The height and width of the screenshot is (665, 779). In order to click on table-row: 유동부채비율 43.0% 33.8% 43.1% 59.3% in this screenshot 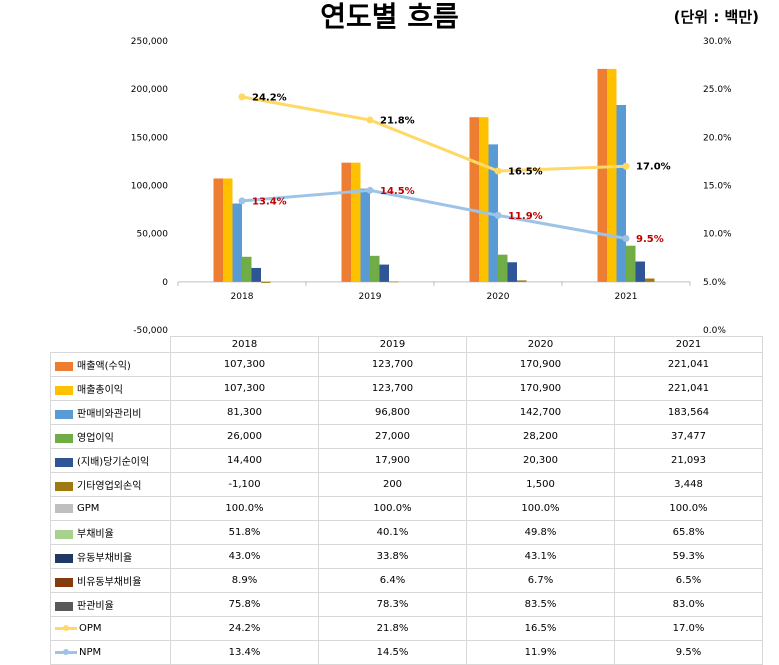, I will do `click(406, 556)`.